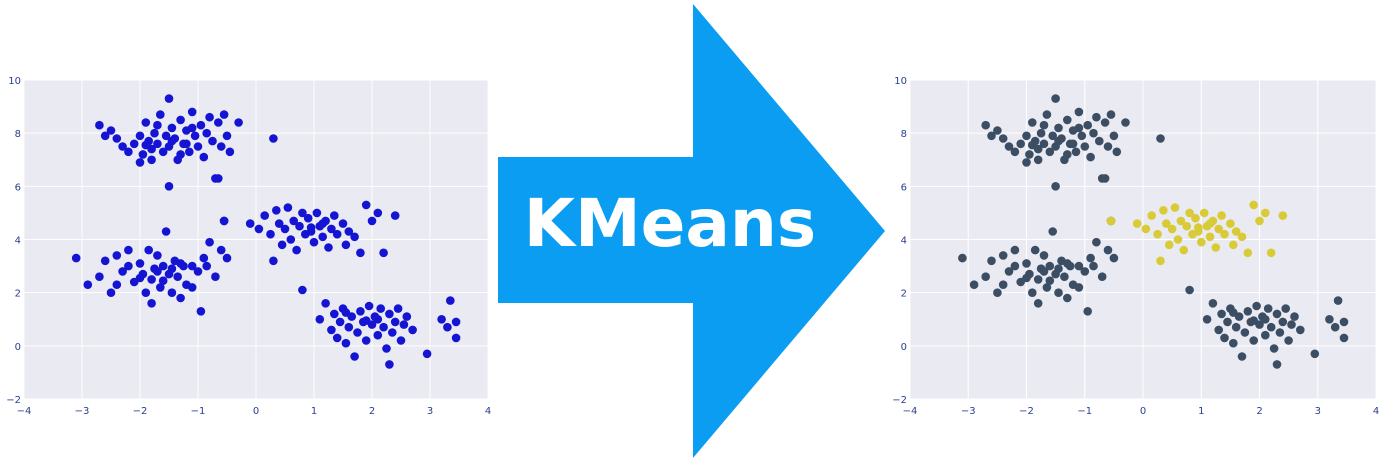 The image size is (1400, 467). What do you see at coordinates (430, 411) in the screenshot?
I see `x-tick-label: 3` at bounding box center [430, 411].